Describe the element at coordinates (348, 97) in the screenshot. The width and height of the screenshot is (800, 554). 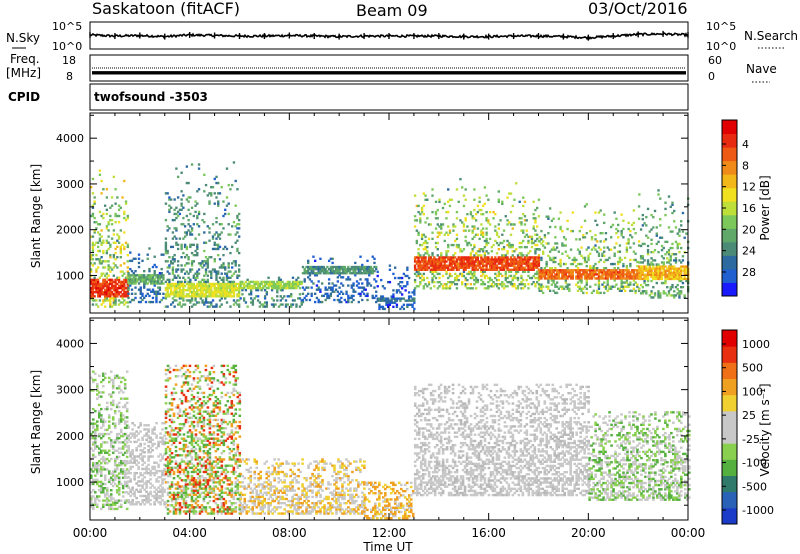
I see `cpid-panel: CPID twofsound -3503` at that location.